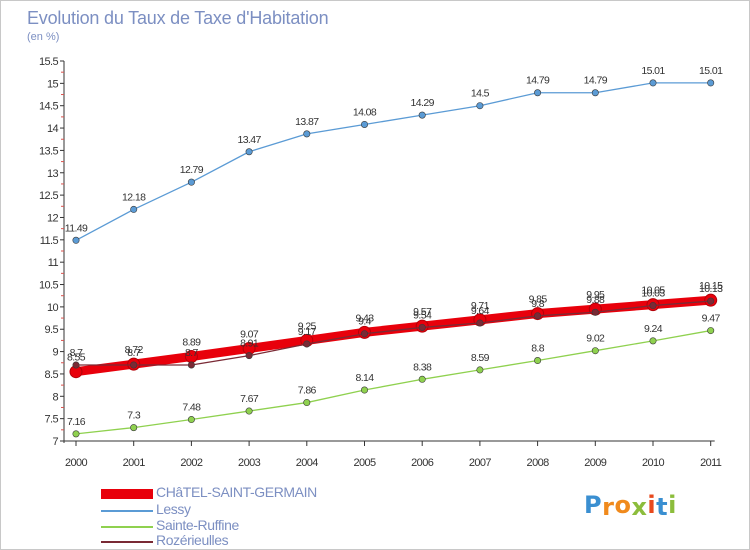 The height and width of the screenshot is (550, 750). What do you see at coordinates (77, 353) in the screenshot?
I see `data-label-rozerieulles: 8.7` at bounding box center [77, 353].